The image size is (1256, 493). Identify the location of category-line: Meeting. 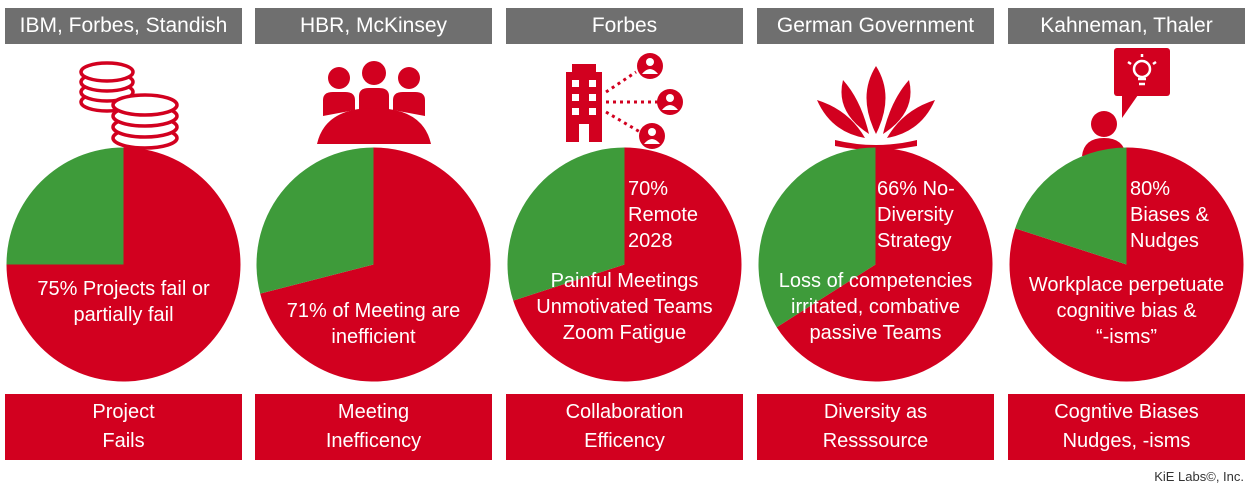
(373, 412).